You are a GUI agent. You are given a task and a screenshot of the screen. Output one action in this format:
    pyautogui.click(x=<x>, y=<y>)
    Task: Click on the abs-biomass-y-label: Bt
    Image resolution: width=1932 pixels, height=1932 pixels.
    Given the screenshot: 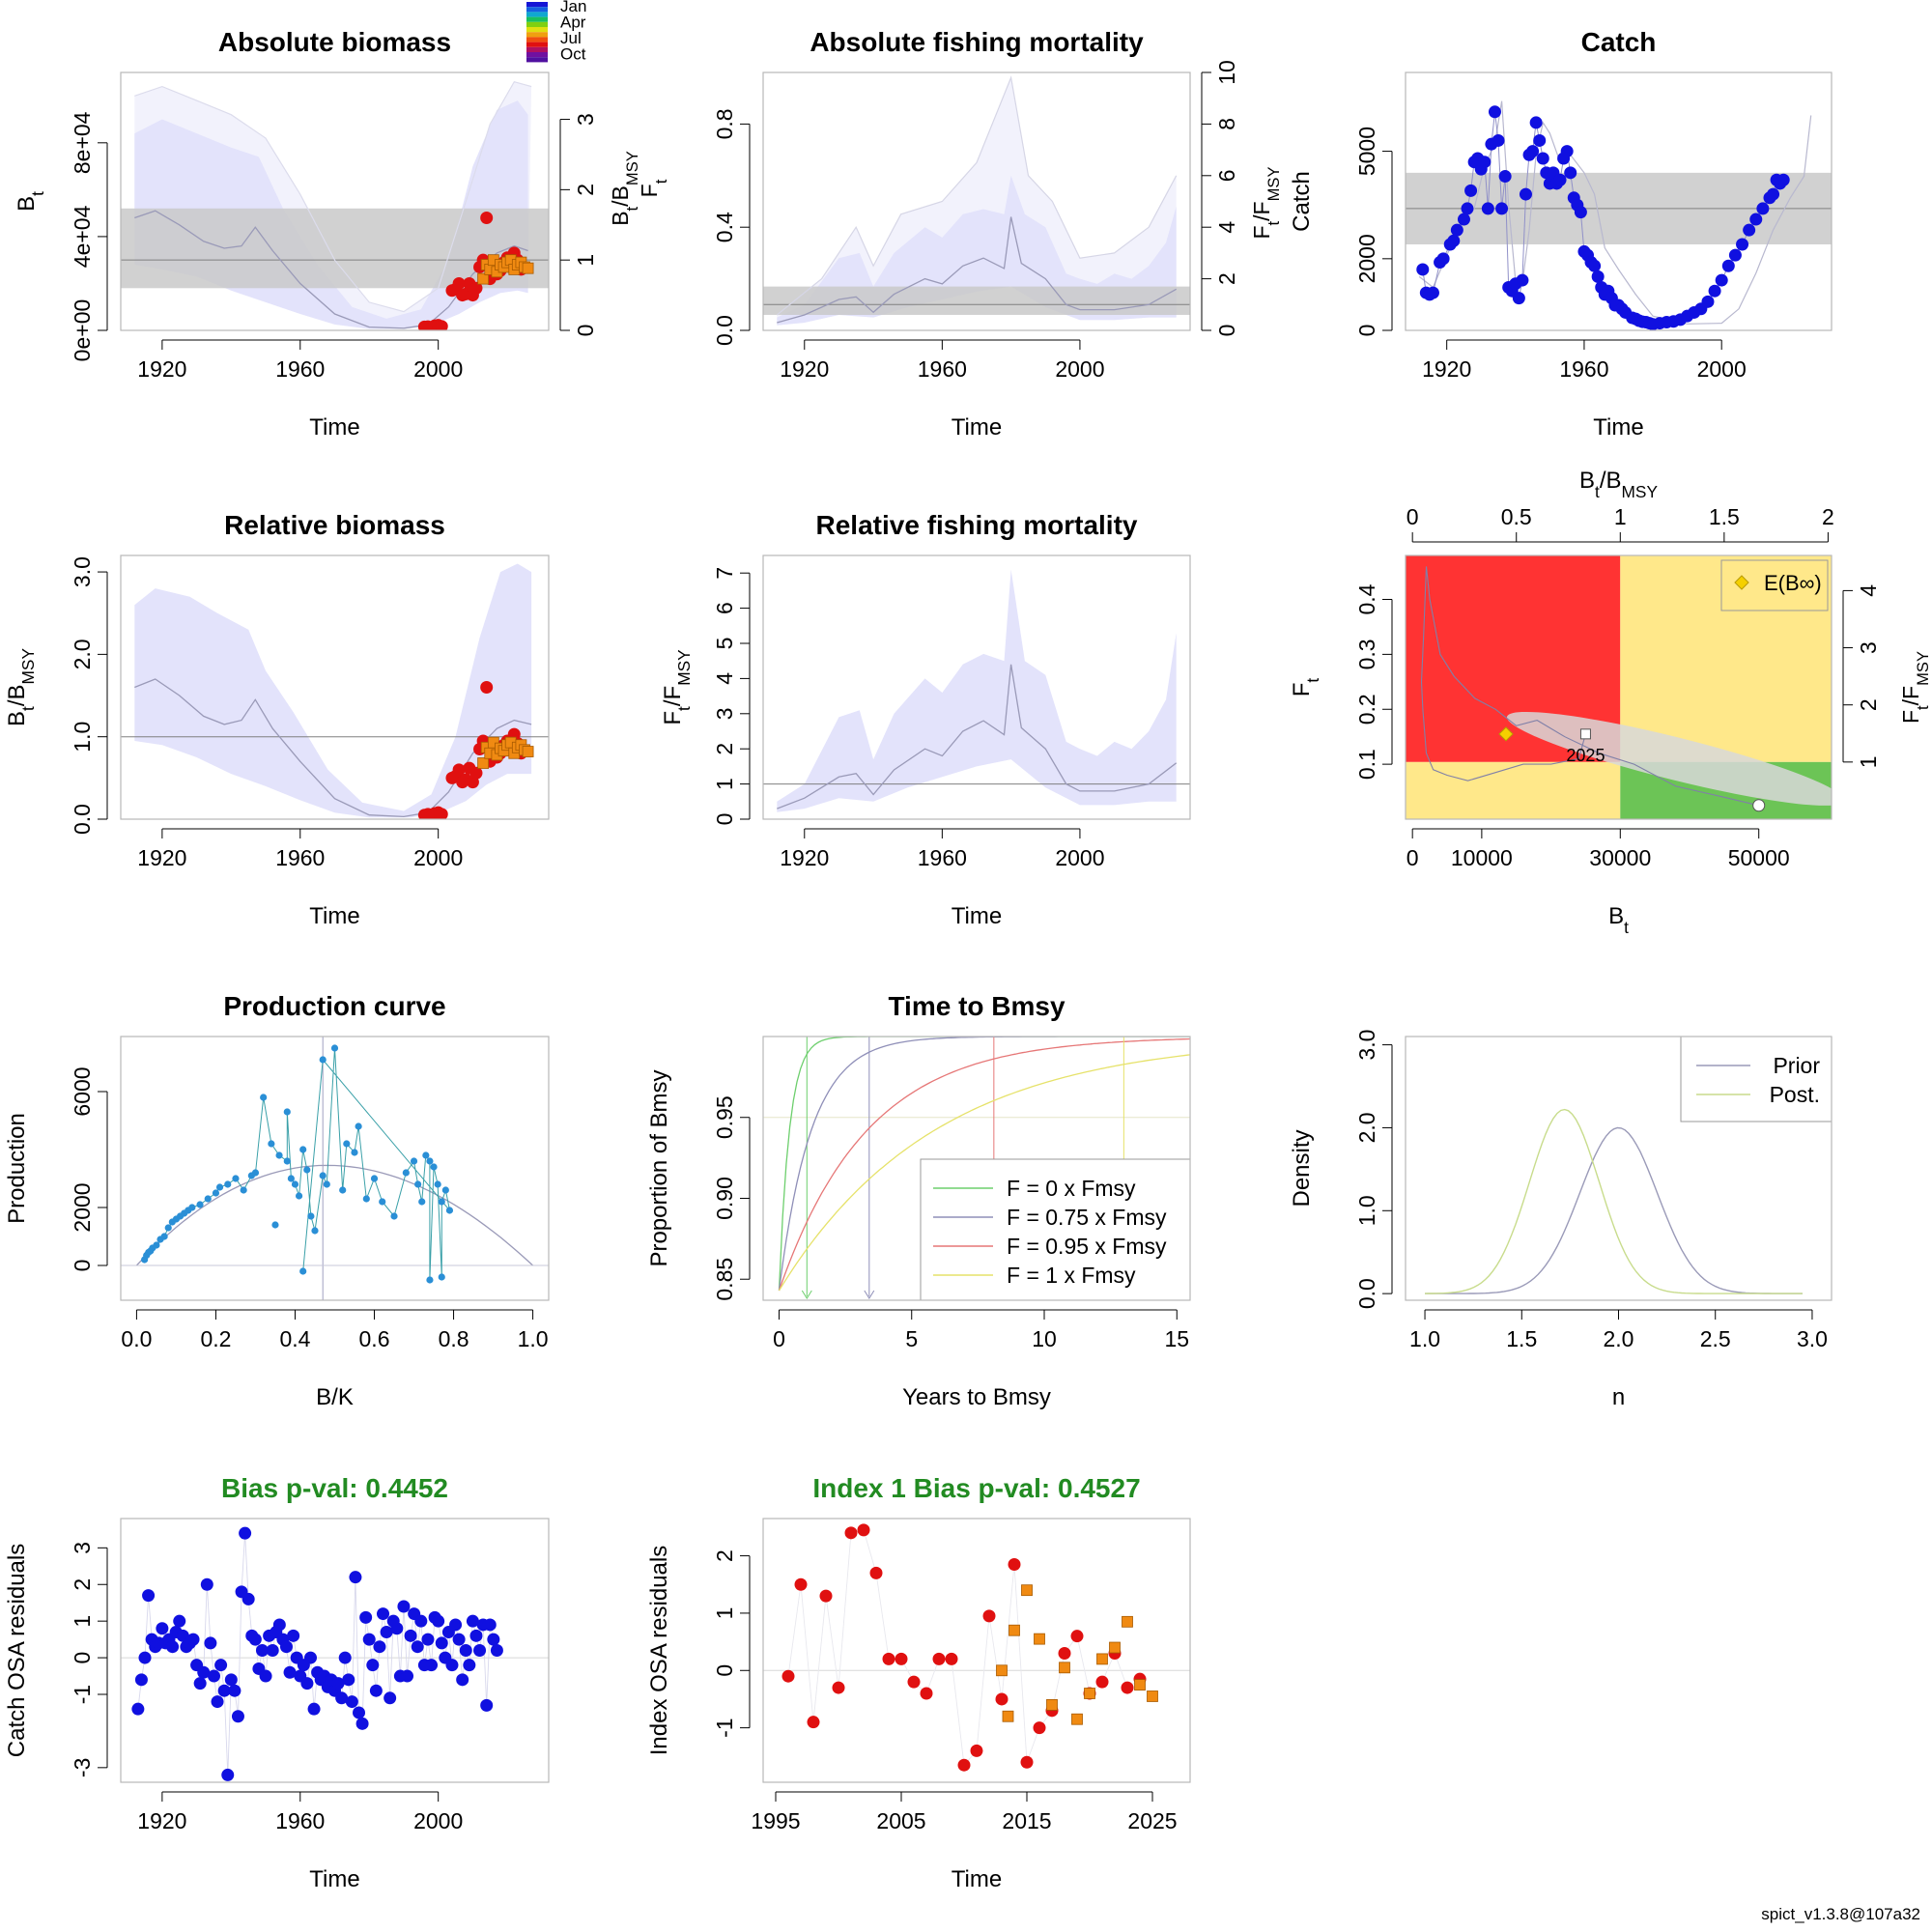 What is the action you would take?
    pyautogui.click(x=30, y=201)
    